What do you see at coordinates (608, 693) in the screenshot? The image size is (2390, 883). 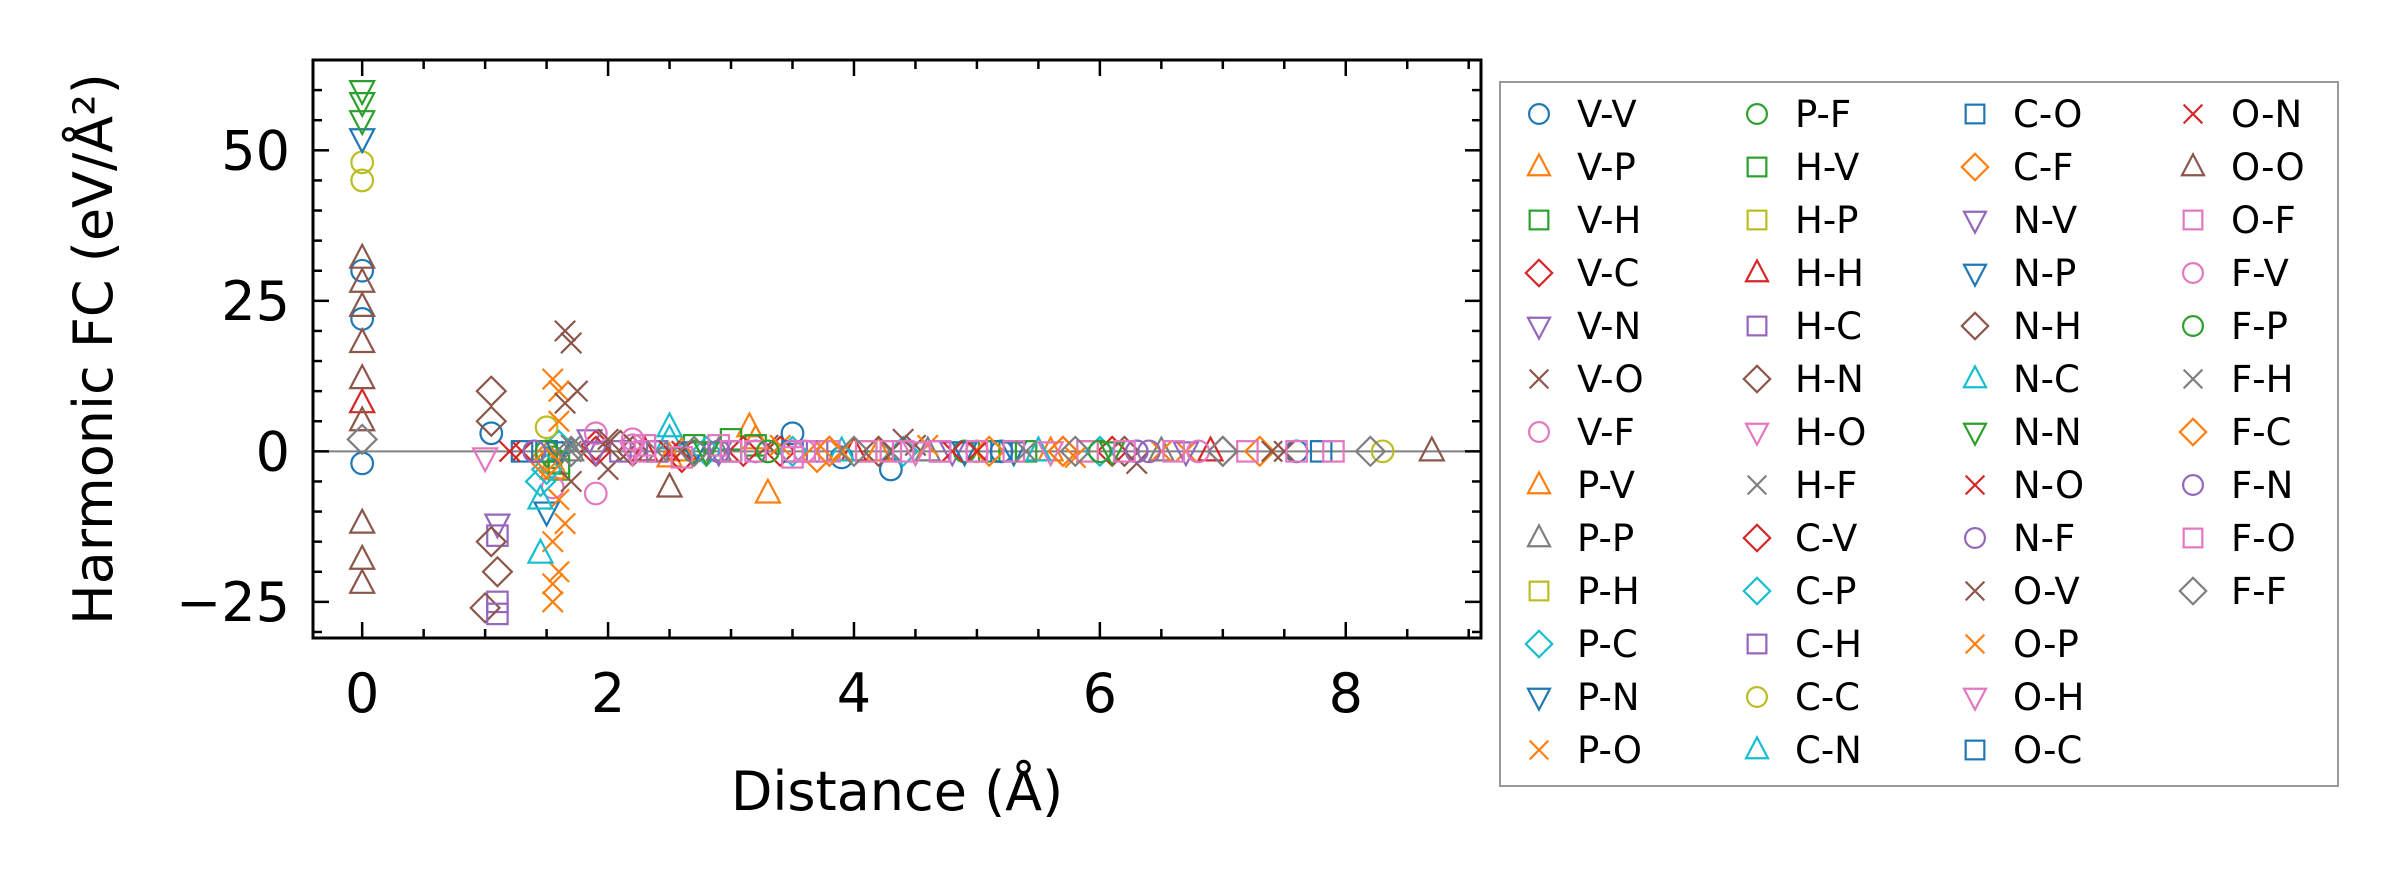 I see `x-tick-label: 2` at bounding box center [608, 693].